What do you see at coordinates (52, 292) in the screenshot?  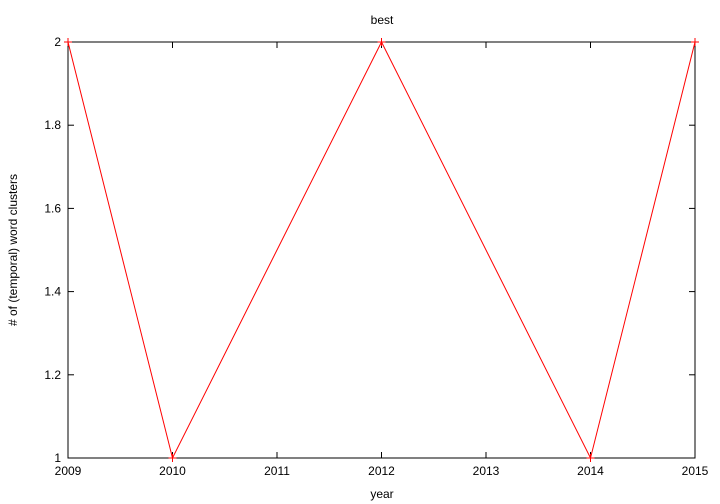 I see `y-tick-label: 1.4` at bounding box center [52, 292].